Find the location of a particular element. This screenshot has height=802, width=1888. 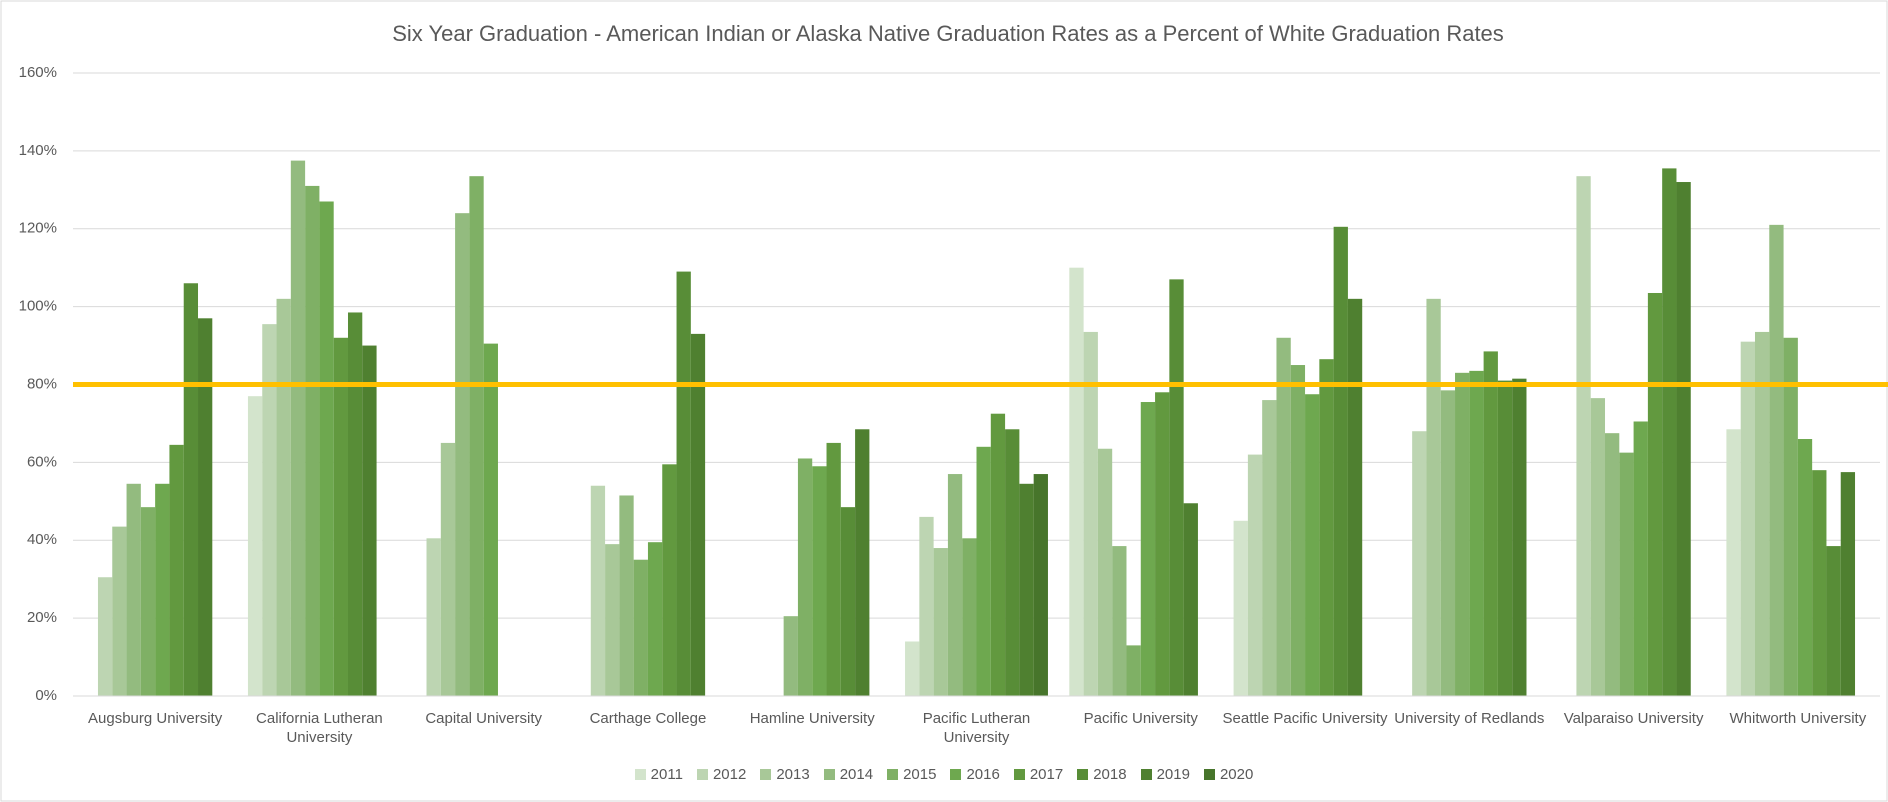

x-tick-label: Hamline University is located at coordinates (812, 718).